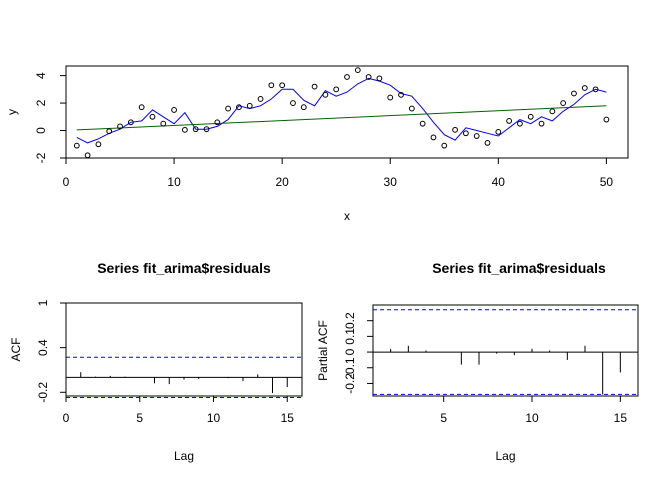 This screenshot has width=672, height=480. I want to click on y-tick-label: 0.4, so click(43, 347).